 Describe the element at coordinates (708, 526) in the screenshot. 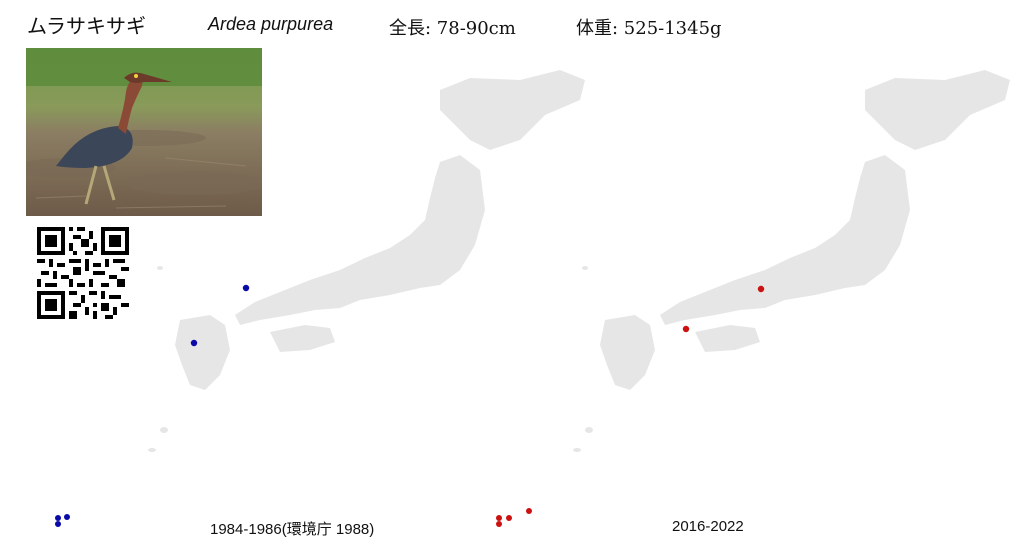

I see `map-caption-recent: 2016-2022` at that location.